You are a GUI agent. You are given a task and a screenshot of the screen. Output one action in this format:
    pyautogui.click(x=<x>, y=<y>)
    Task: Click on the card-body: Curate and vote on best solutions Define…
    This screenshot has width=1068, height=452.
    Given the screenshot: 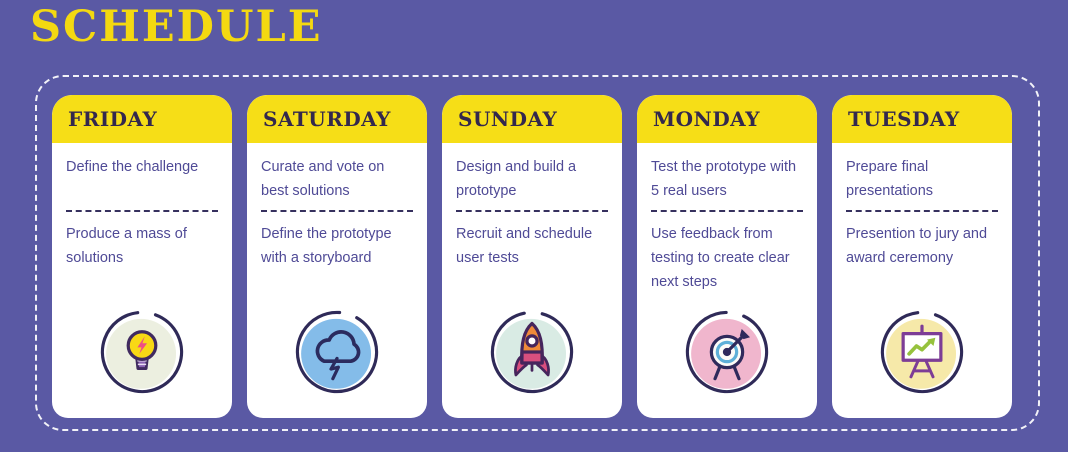 What is the action you would take?
    pyautogui.click(x=337, y=280)
    